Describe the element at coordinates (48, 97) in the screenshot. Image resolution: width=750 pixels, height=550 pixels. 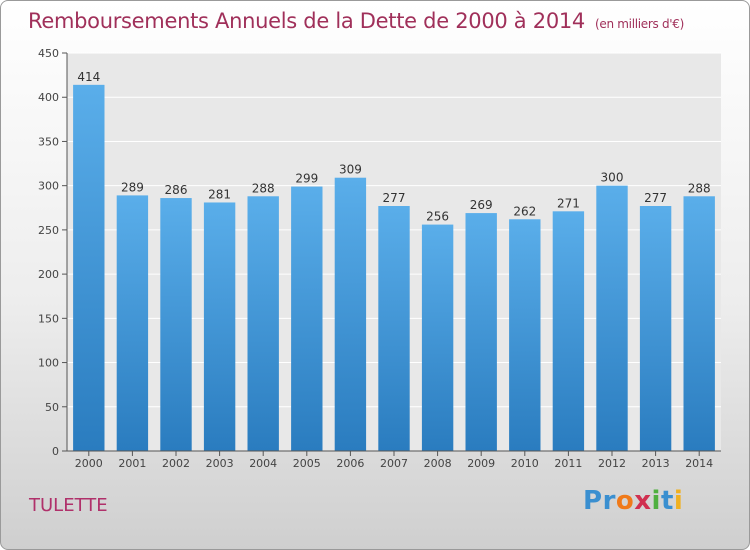
I see `y-tick-label: 400` at that location.